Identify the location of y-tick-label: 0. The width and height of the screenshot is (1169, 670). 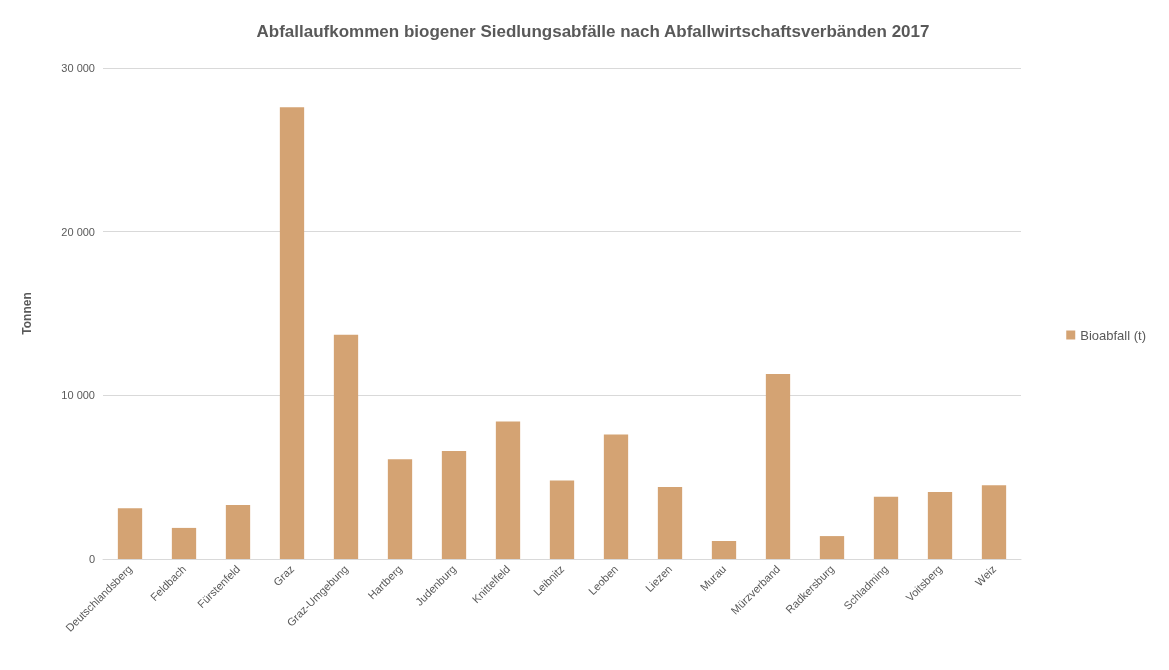
(91, 559).